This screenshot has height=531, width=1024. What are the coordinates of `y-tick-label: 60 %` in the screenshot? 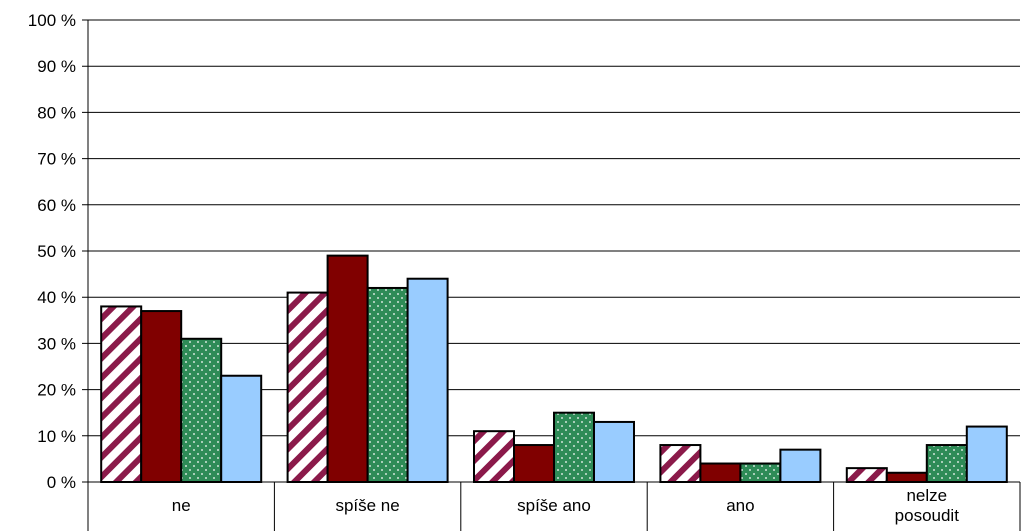 It's located at (56, 205).